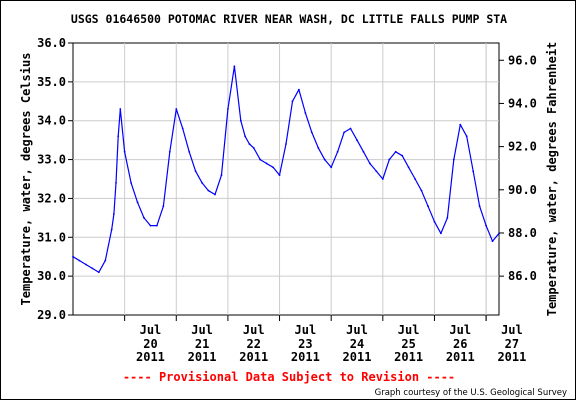 Image resolution: width=576 pixels, height=401 pixels. I want to click on x-tick-label: 24, so click(357, 344).